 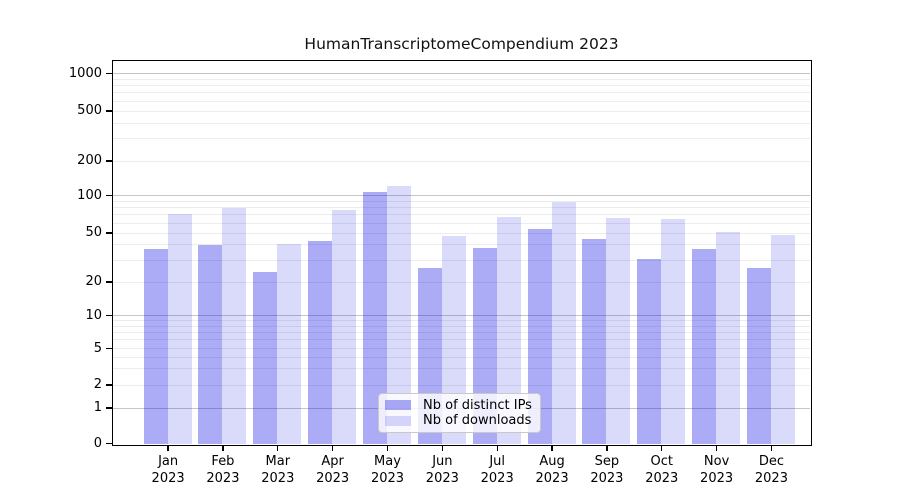 I want to click on y-tick-label: 1, so click(x=97, y=407).